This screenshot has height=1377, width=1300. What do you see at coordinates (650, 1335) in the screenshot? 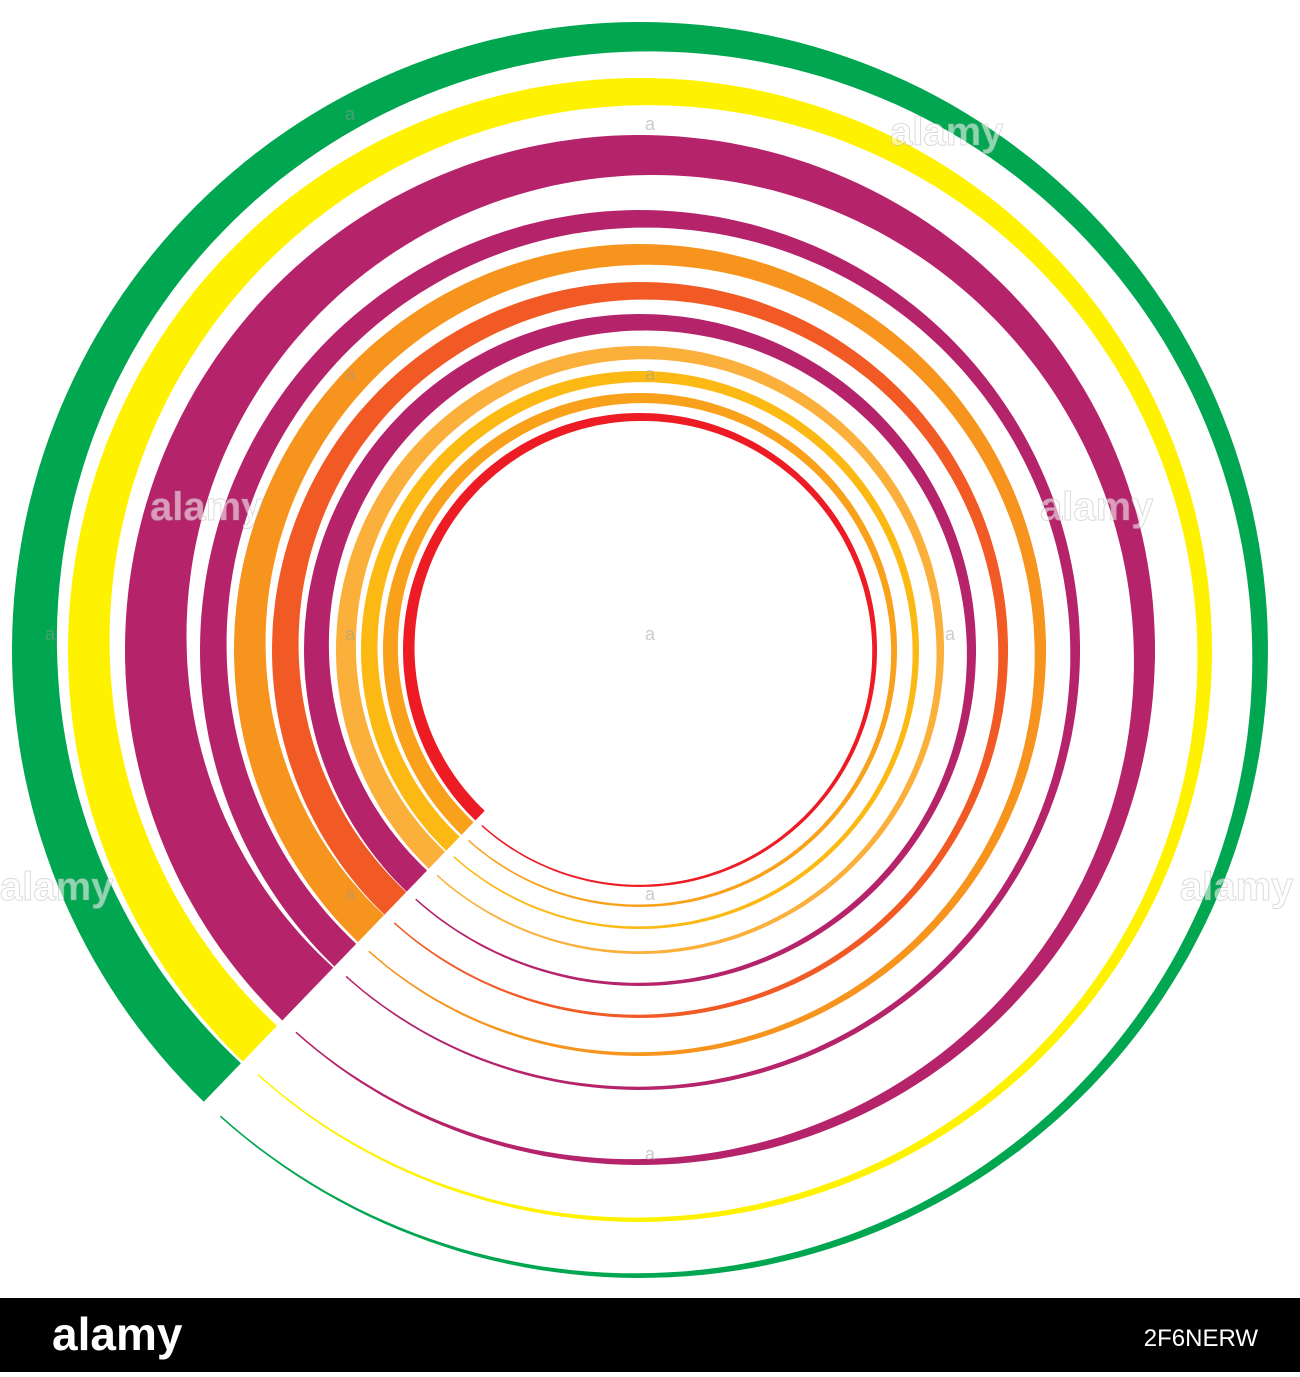
I see `footer-bar` at bounding box center [650, 1335].